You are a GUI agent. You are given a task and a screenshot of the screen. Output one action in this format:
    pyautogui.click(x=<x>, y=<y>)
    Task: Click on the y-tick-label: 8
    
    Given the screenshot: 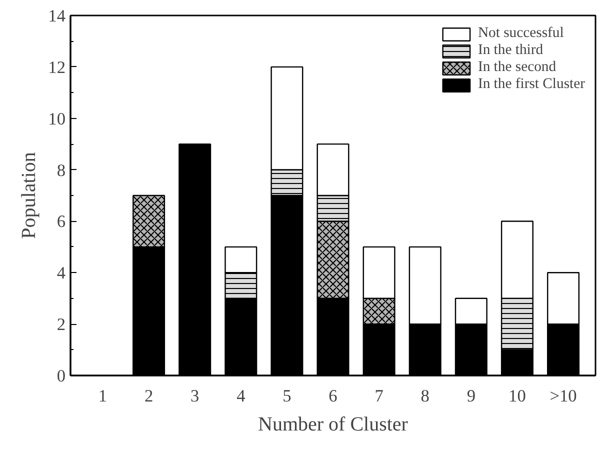 What is the action you would take?
    pyautogui.click(x=61, y=170)
    